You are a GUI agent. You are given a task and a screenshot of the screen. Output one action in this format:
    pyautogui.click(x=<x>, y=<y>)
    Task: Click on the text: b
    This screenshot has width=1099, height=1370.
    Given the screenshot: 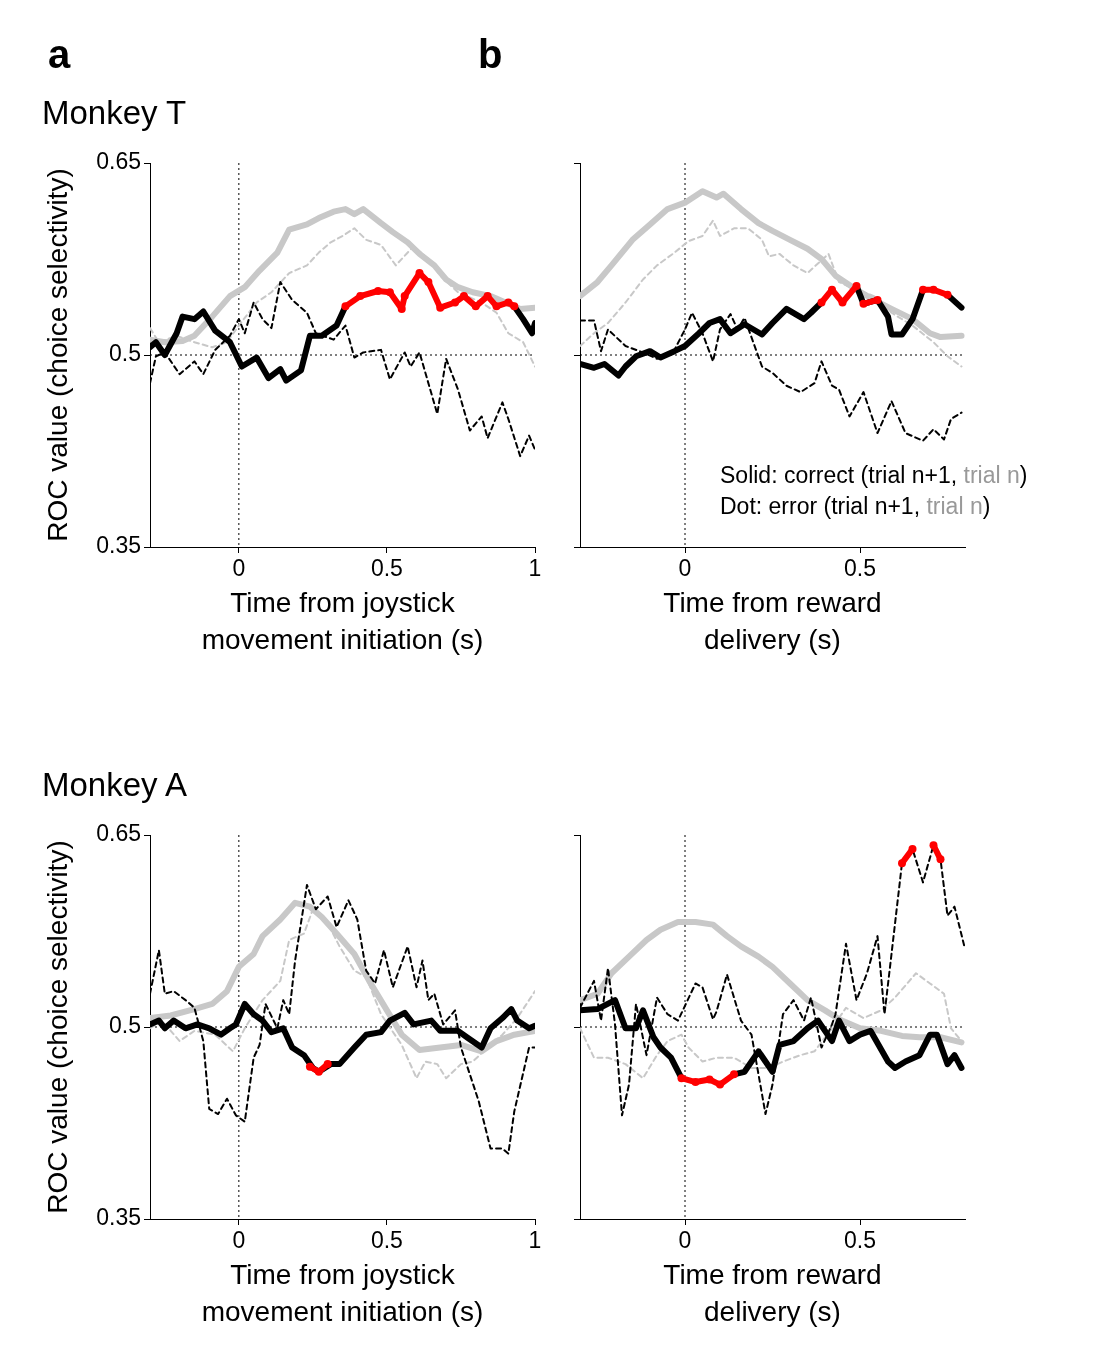 What is the action you would take?
    pyautogui.click(x=490, y=54)
    